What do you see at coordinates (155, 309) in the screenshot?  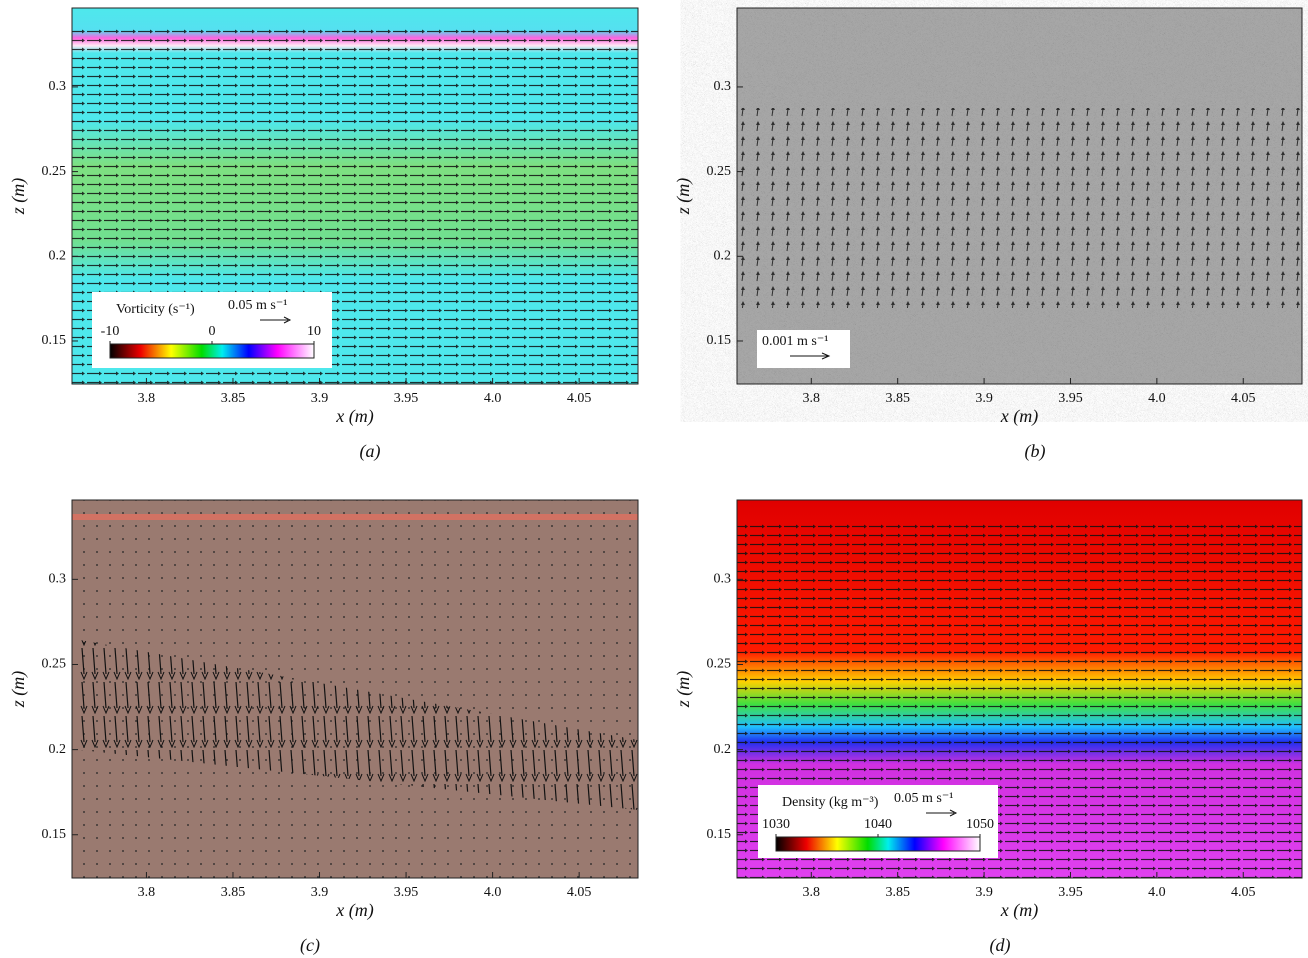 I see `legend-title: Vorticity (s⁻¹)` at bounding box center [155, 309].